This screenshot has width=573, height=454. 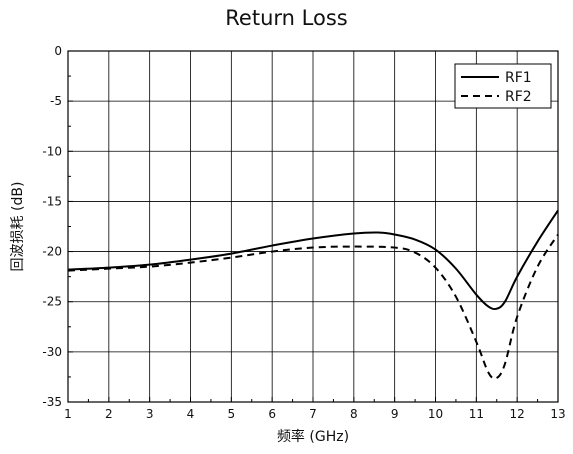 I want to click on x-tick-label: 4, so click(x=191, y=414).